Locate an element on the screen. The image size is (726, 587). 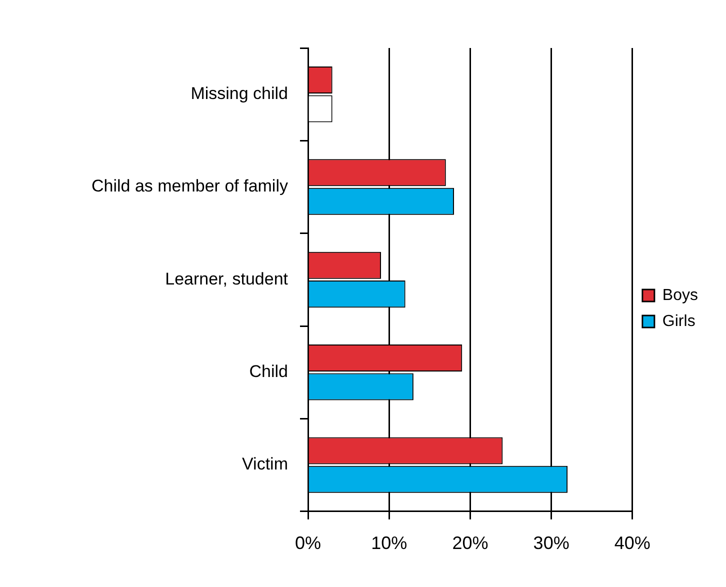
y-tick-label: Learner, student is located at coordinates (226, 278).